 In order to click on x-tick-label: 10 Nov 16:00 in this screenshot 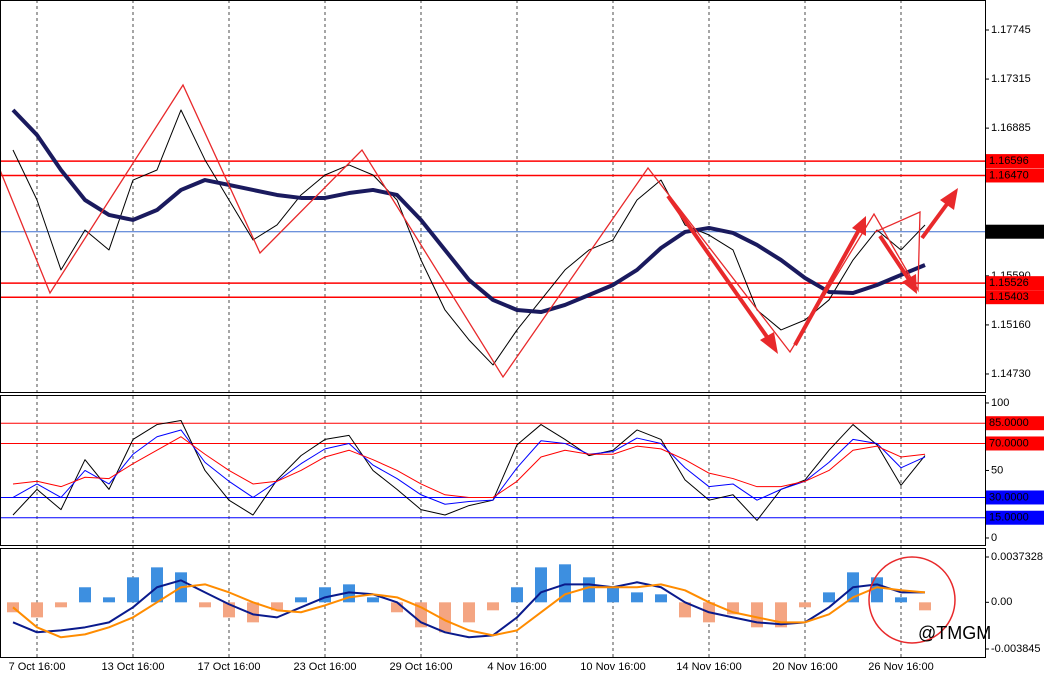, I will do `click(612, 667)`.